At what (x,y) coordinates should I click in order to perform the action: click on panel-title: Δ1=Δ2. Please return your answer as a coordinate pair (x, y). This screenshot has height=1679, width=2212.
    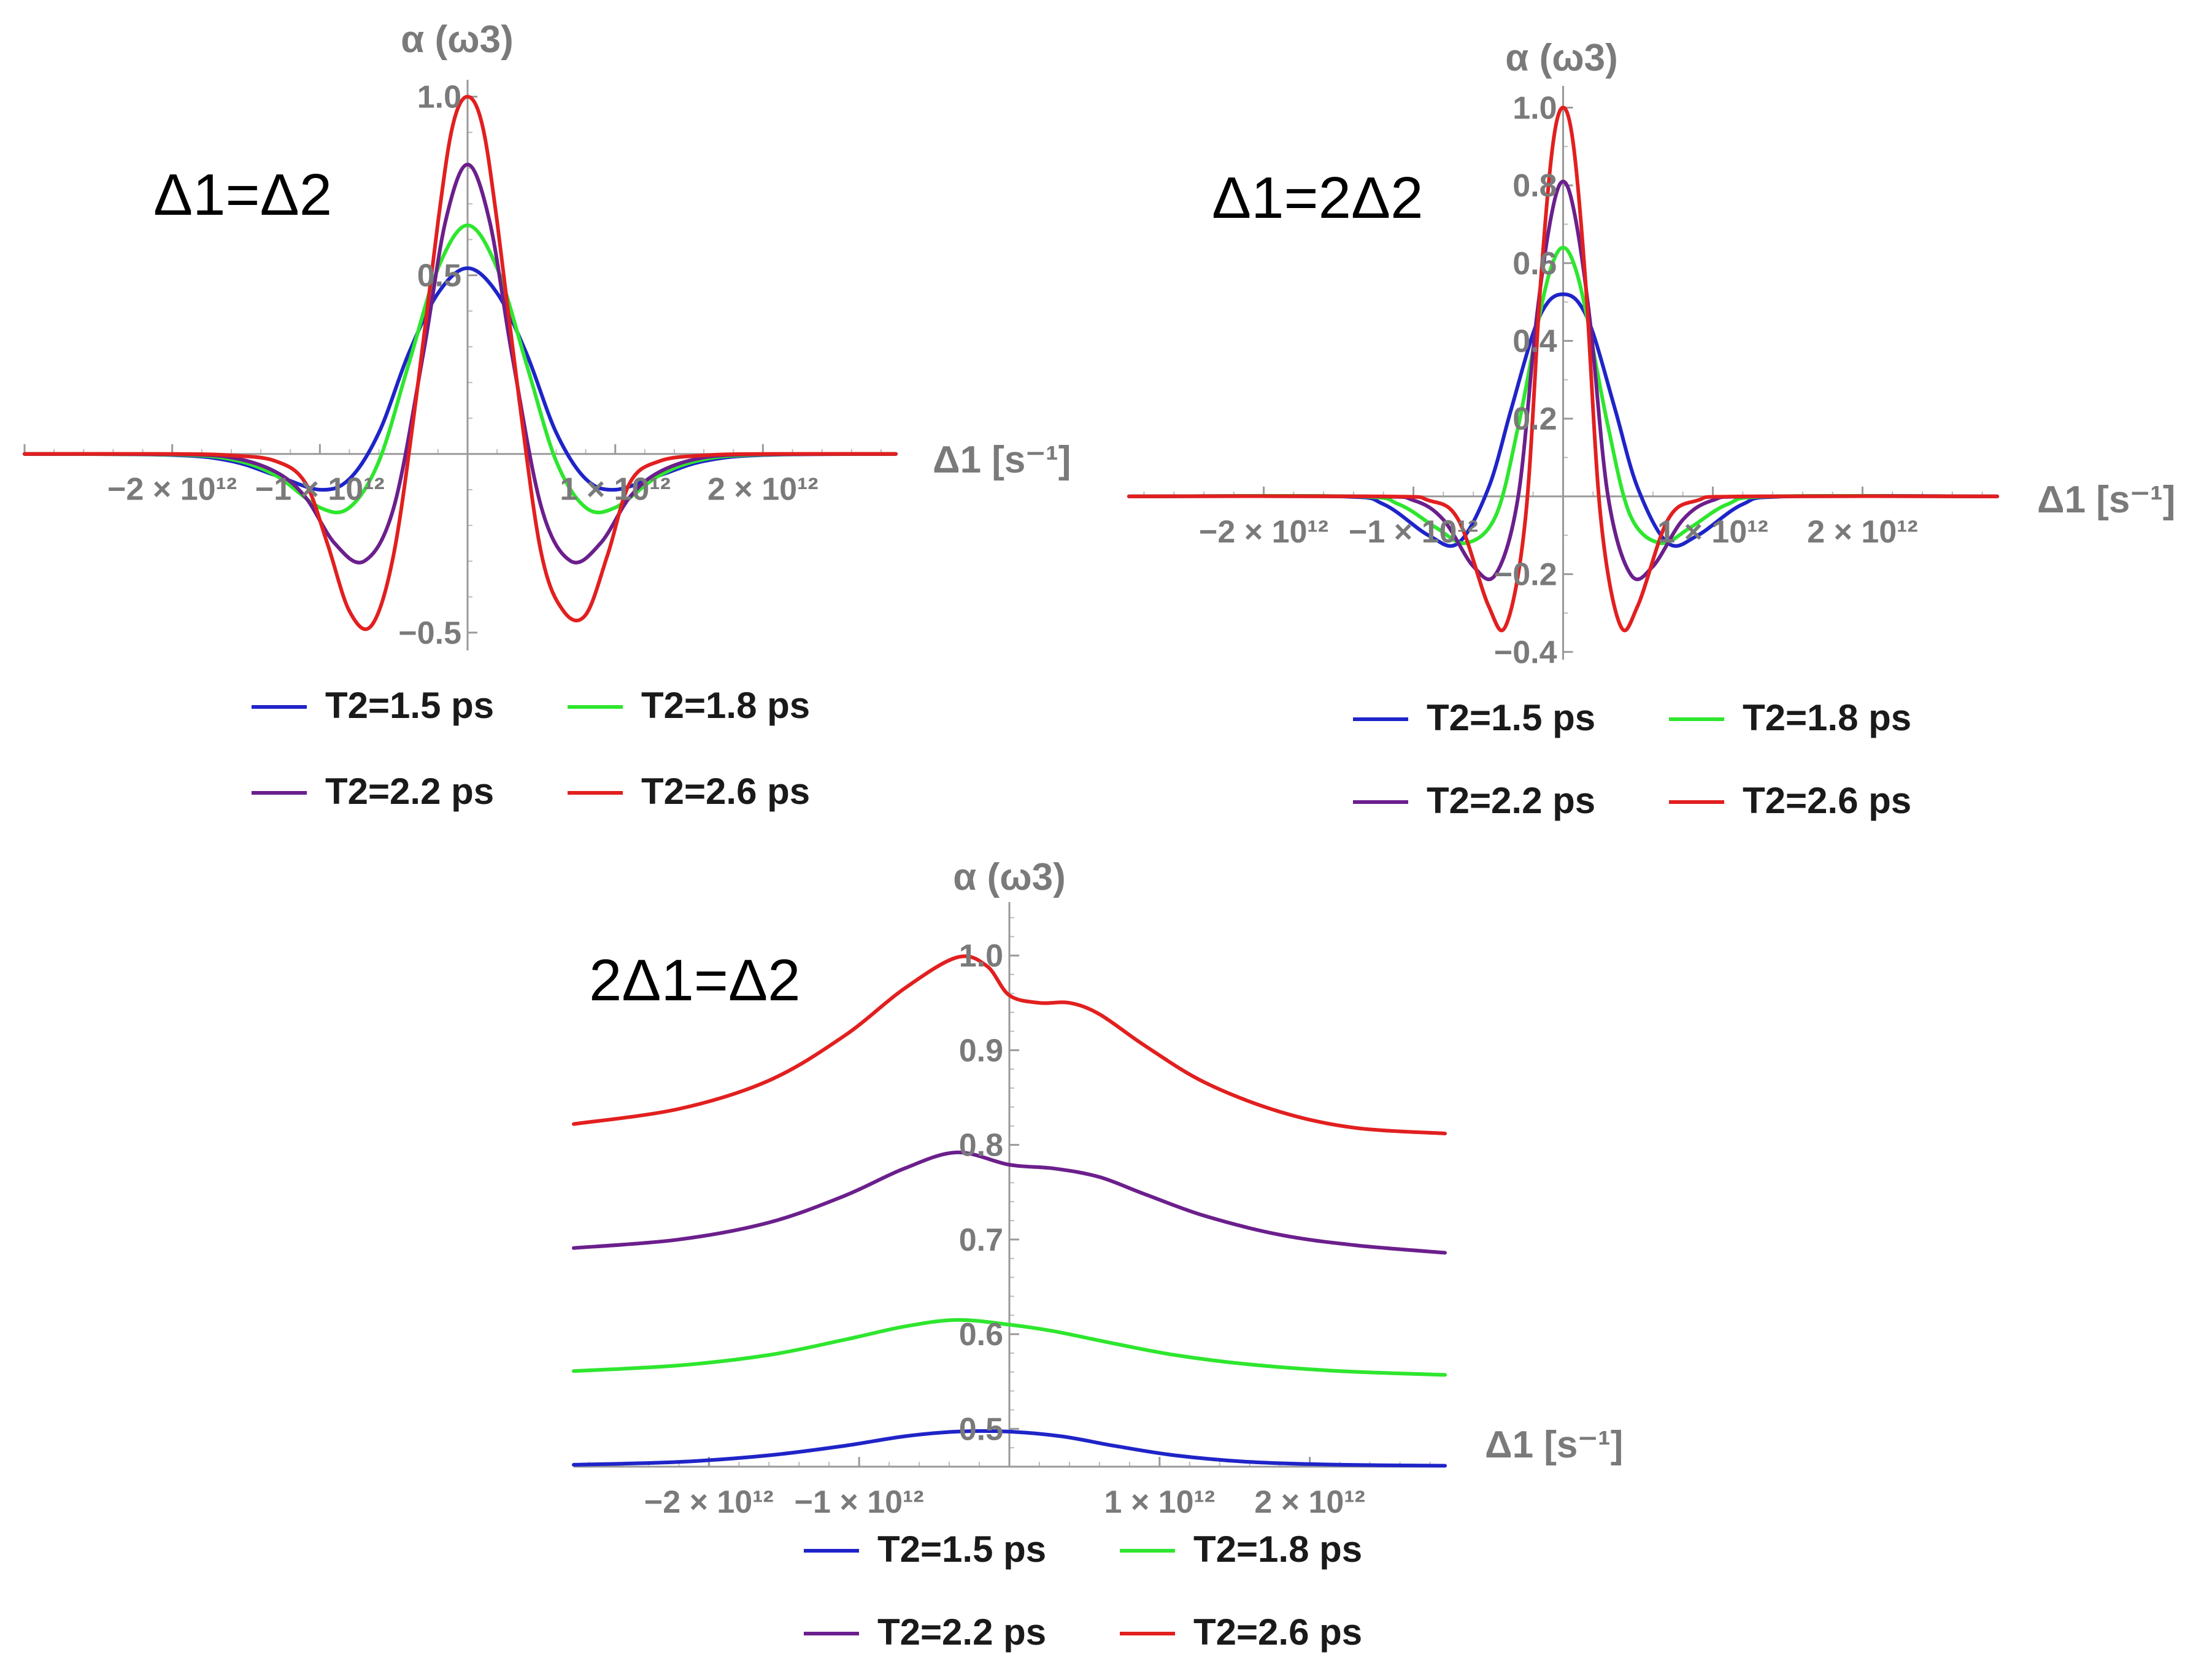
    Looking at the image, I should click on (243, 195).